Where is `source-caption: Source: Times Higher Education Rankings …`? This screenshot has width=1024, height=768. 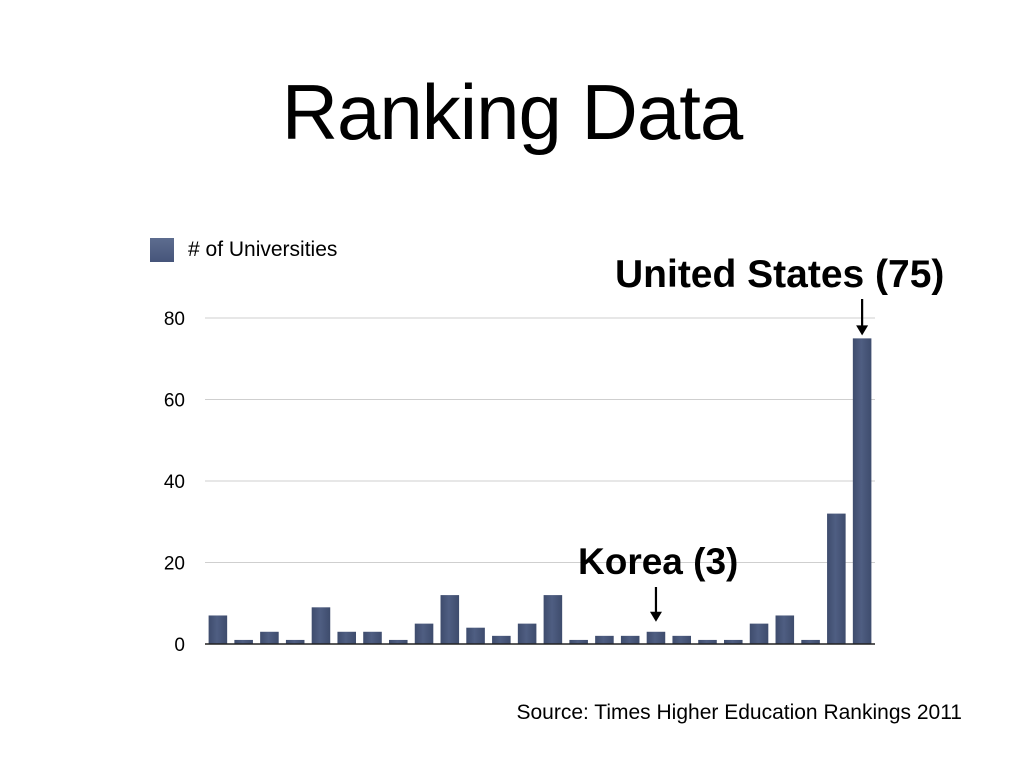
source-caption: Source: Times Higher Education Rankings … is located at coordinates (739, 712).